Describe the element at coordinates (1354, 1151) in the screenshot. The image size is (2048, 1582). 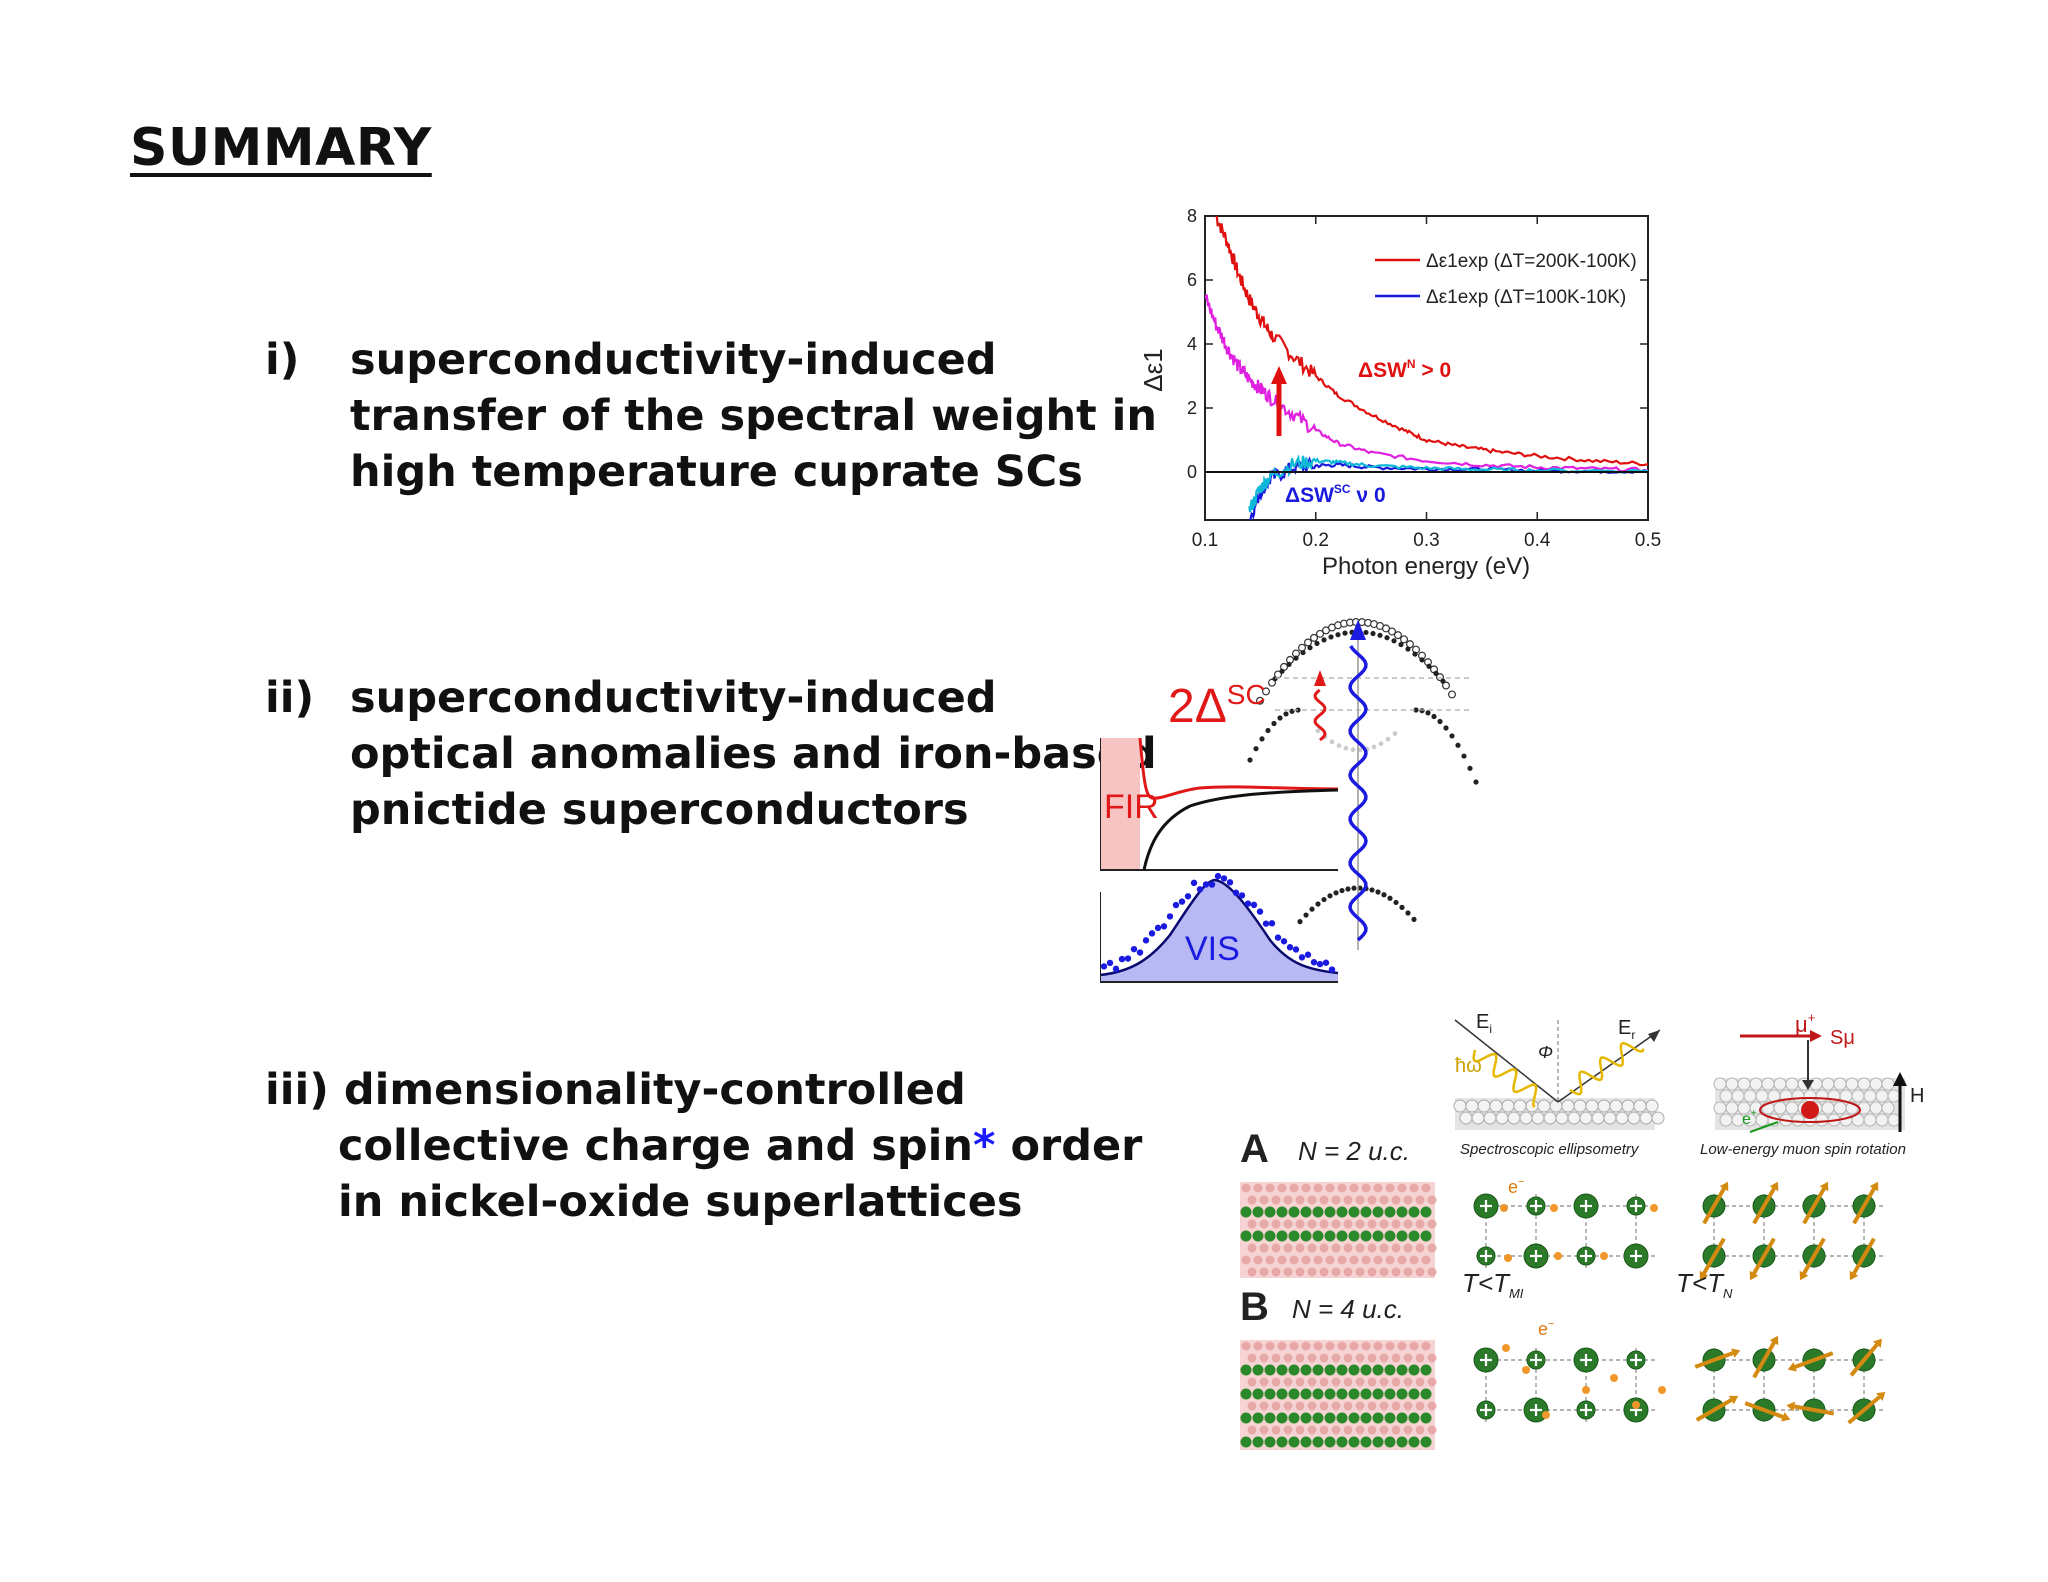
I see `panel-a-label: N = 2 u.c.` at that location.